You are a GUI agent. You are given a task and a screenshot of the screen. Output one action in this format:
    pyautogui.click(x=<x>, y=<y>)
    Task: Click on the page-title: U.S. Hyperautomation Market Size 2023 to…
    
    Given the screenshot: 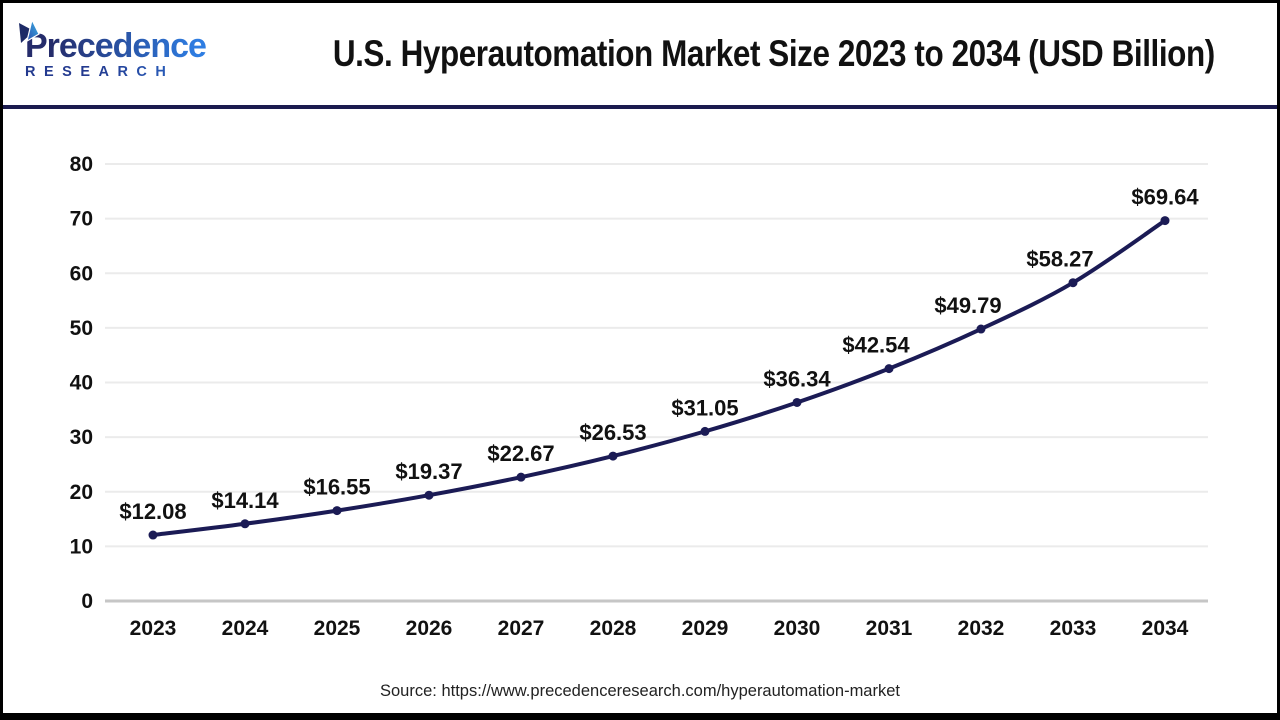 What is the action you would take?
    pyautogui.click(x=773, y=53)
    